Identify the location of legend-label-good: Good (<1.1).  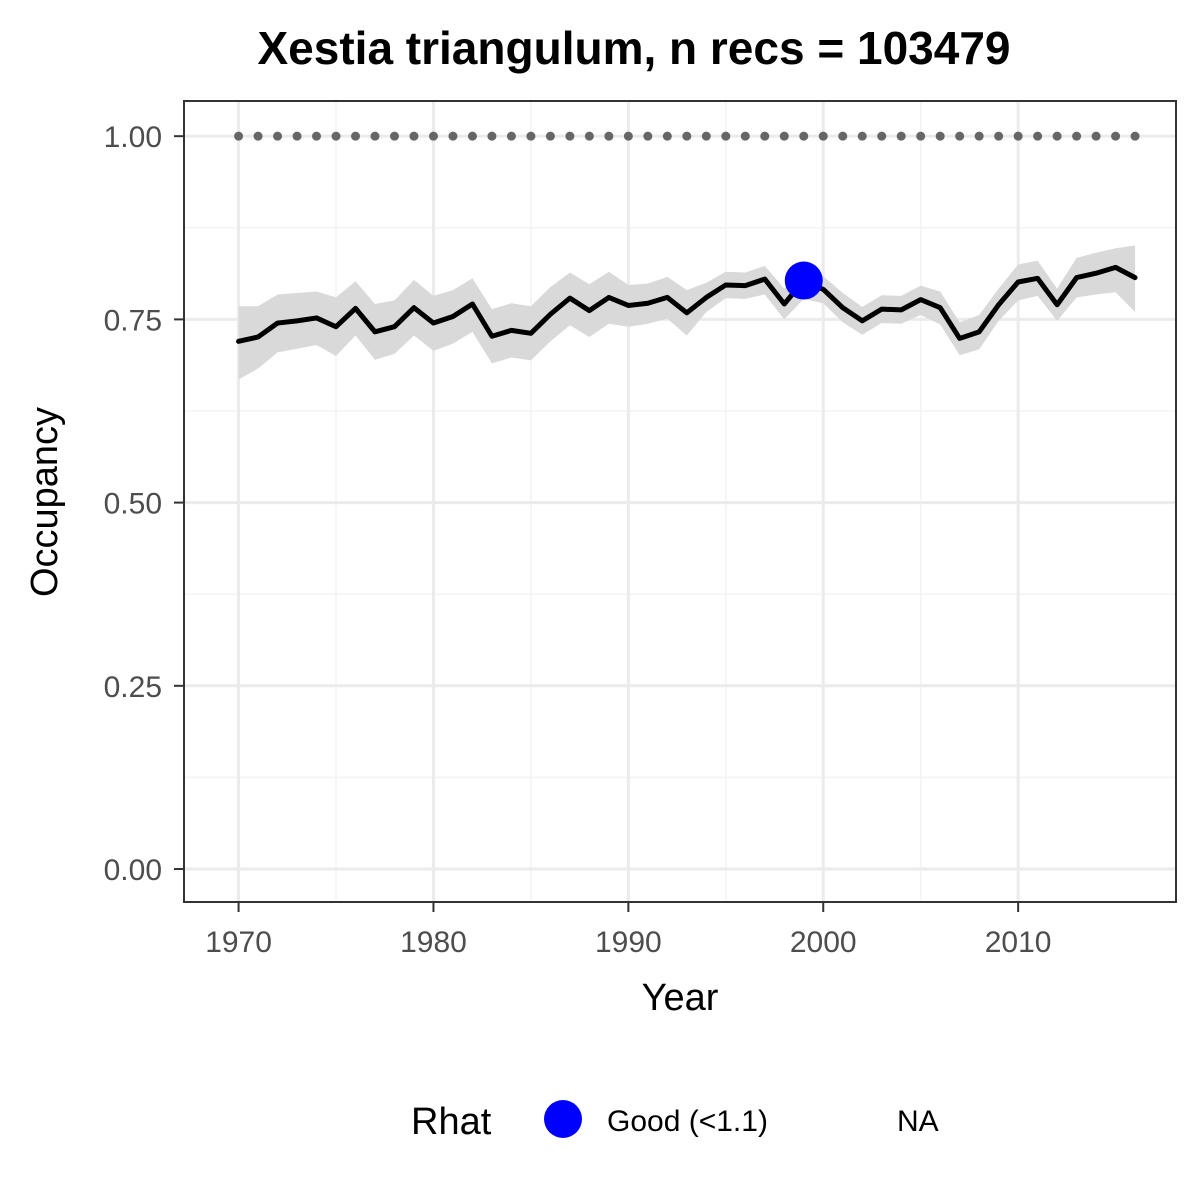
(687, 1121).